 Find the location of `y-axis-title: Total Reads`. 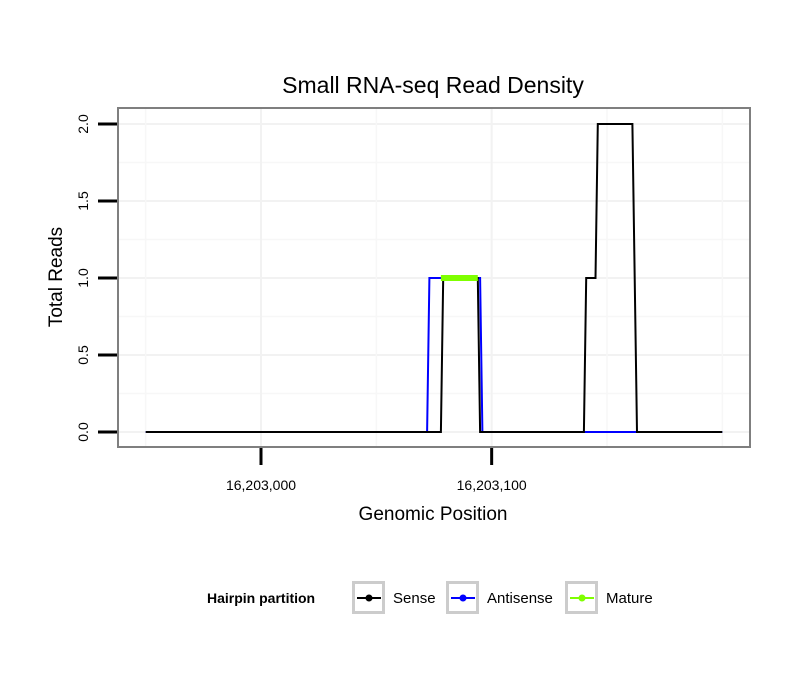

y-axis-title: Total Reads is located at coordinates (56, 277).